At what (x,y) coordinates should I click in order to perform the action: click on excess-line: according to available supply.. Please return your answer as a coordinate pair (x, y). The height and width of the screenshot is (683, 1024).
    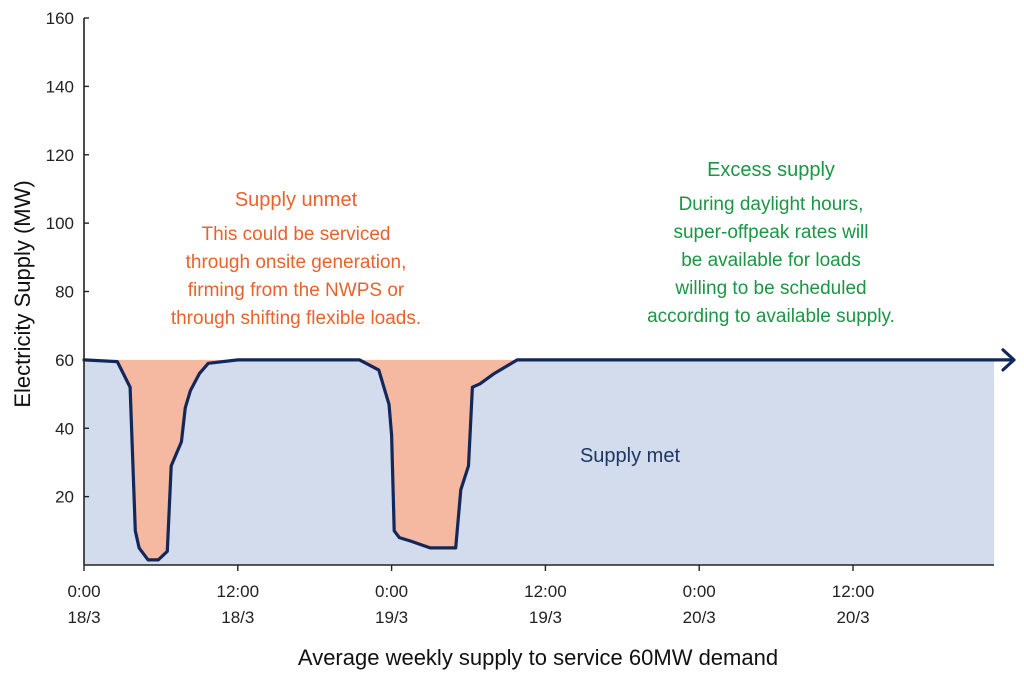
    Looking at the image, I should click on (771, 316).